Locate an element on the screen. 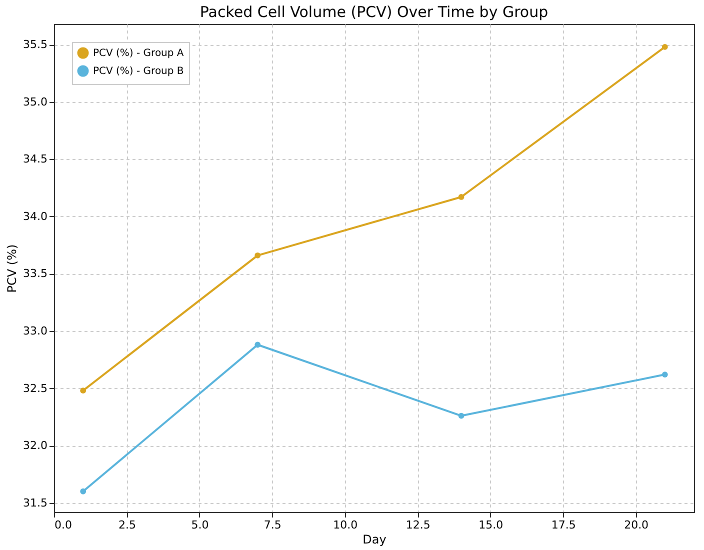 This screenshot has height=550, width=704. y-tick-label: 33.5 is located at coordinates (35, 273).